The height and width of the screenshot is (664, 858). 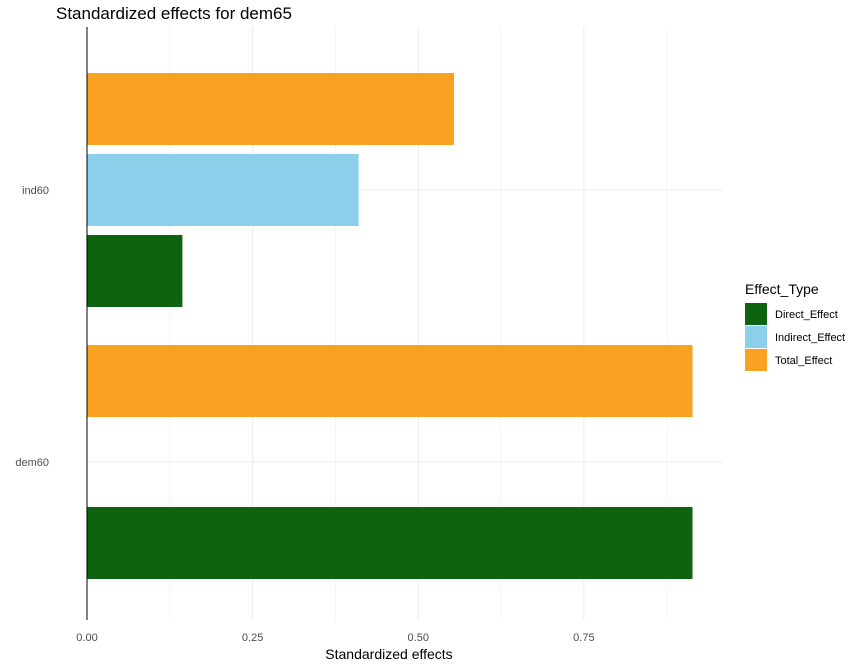 I want to click on legend-key-direct-effect, so click(x=756, y=314).